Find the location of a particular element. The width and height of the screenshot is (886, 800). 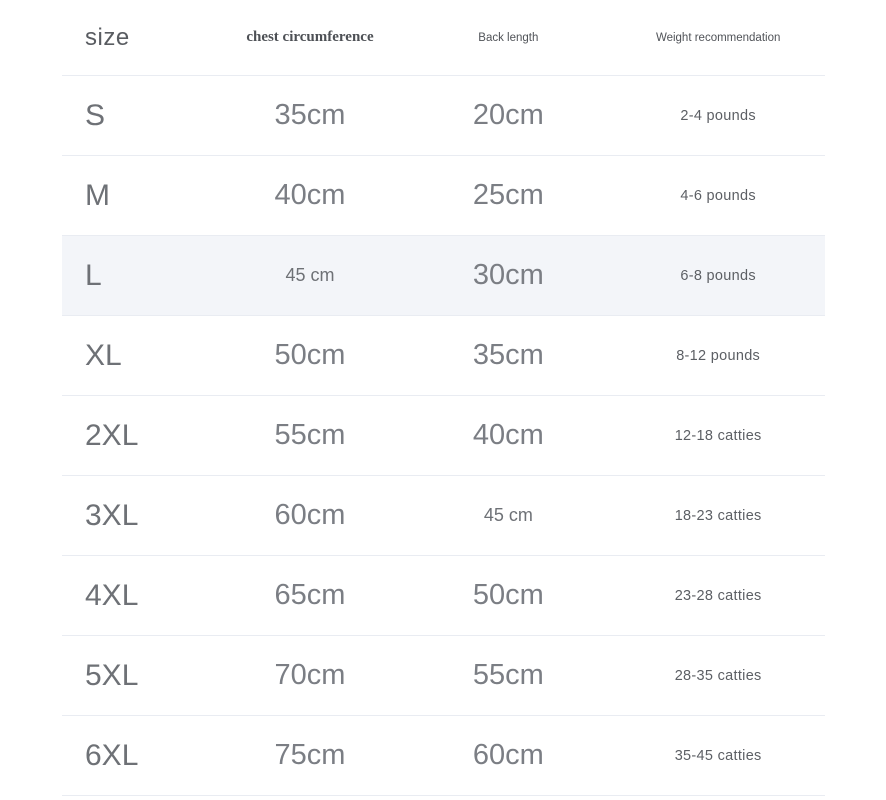

weight-value: 23-28 catties is located at coordinates (718, 595).